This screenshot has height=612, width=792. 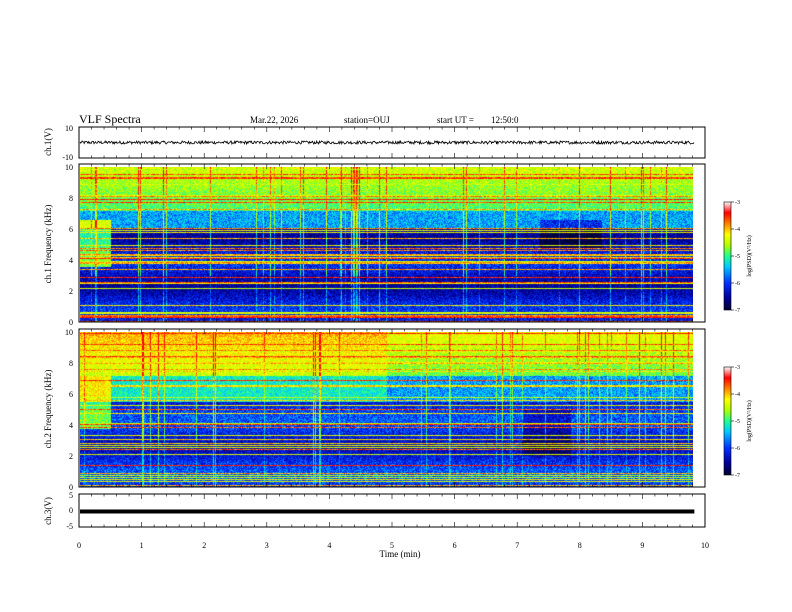 I want to click on ch1-spec-ytick-4: 4, so click(x=71, y=260).